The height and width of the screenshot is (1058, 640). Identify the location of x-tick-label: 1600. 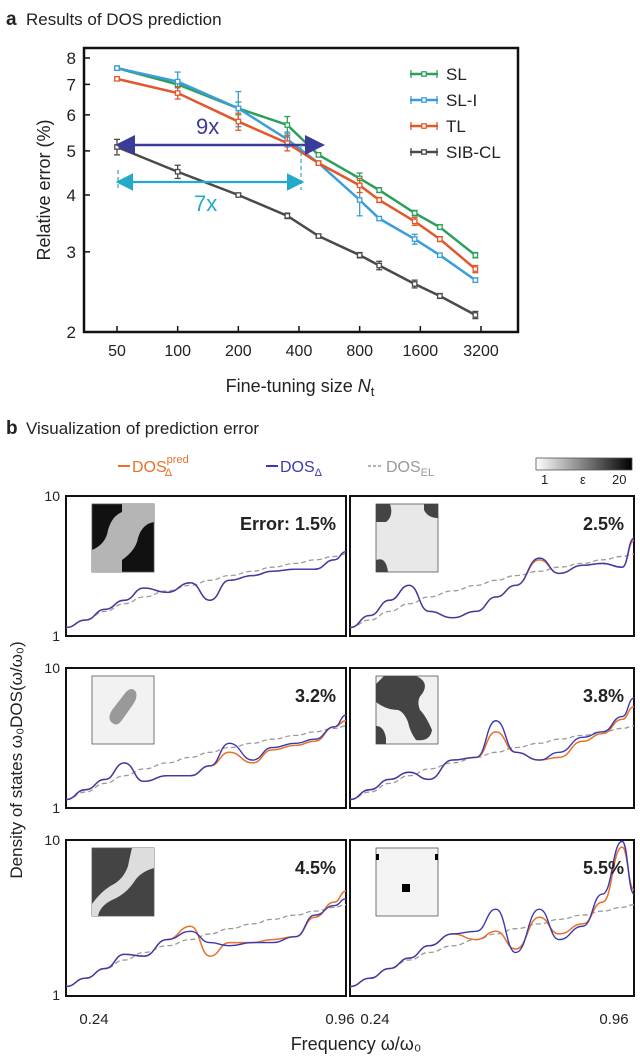
(421, 351).